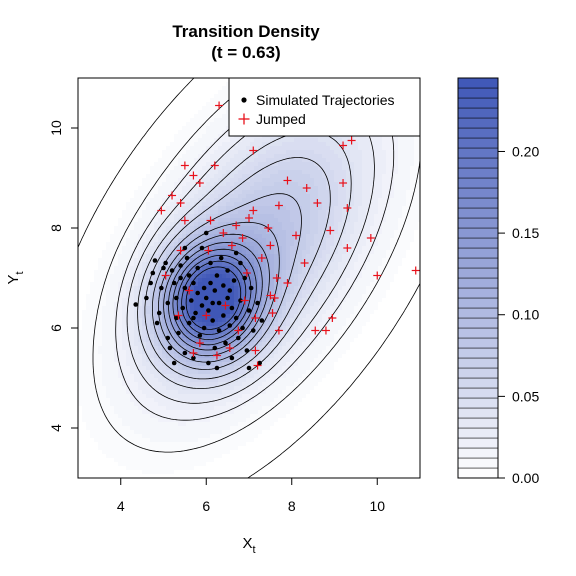 This screenshot has width=576, height=576. What do you see at coordinates (245, 52) in the screenshot?
I see `chart-subtitle: (t = 0.63)` at bounding box center [245, 52].